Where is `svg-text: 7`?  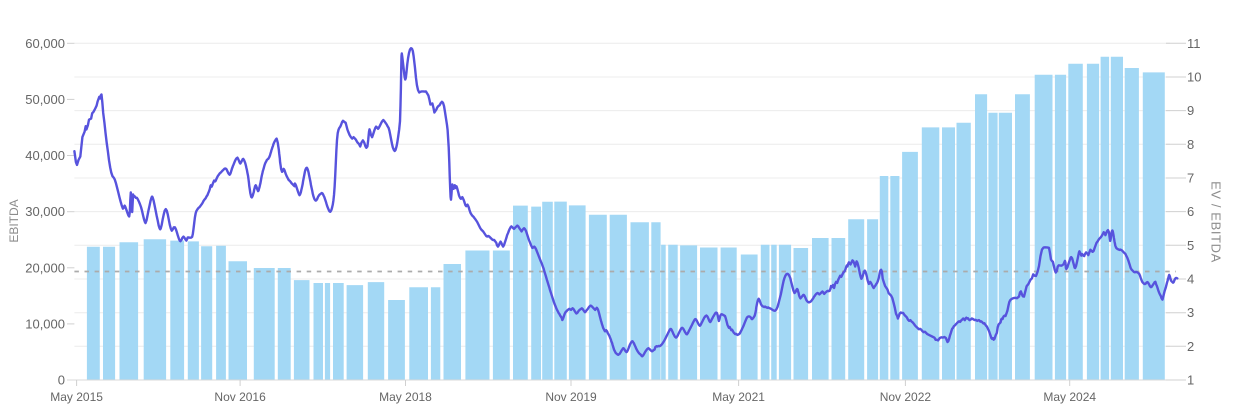
svg-text: 7 is located at coordinates (1190, 178).